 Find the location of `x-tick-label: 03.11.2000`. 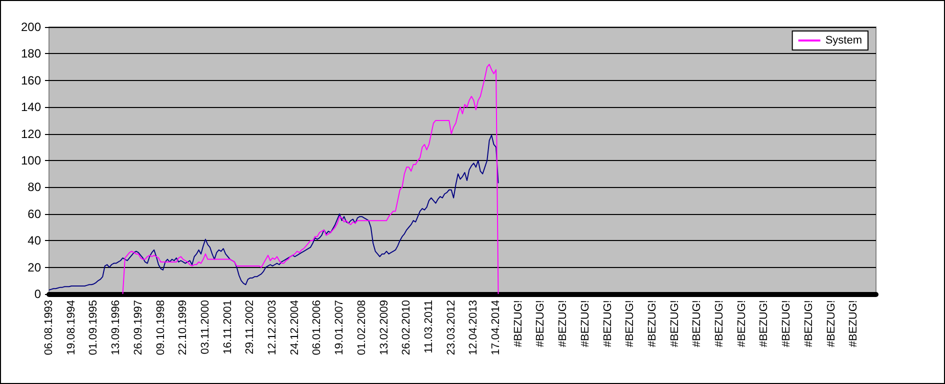

x-tick-label: 03.11.2000 is located at coordinates (205, 327).